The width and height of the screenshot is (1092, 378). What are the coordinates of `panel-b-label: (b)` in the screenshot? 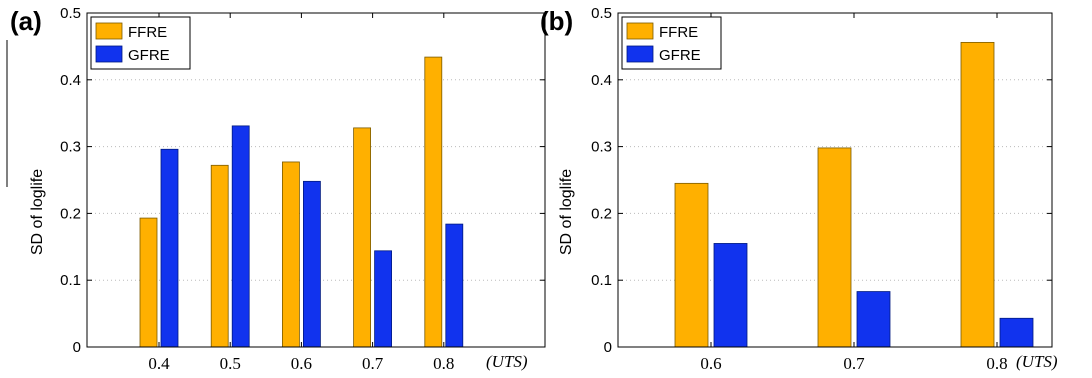 It's located at (556, 21).